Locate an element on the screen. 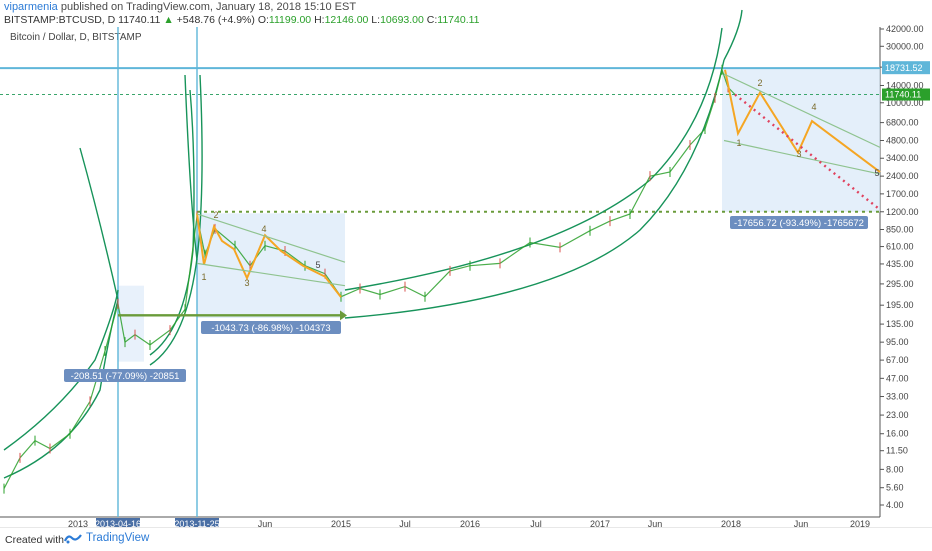  wave-pattern-2018 is located at coordinates (802, 121).